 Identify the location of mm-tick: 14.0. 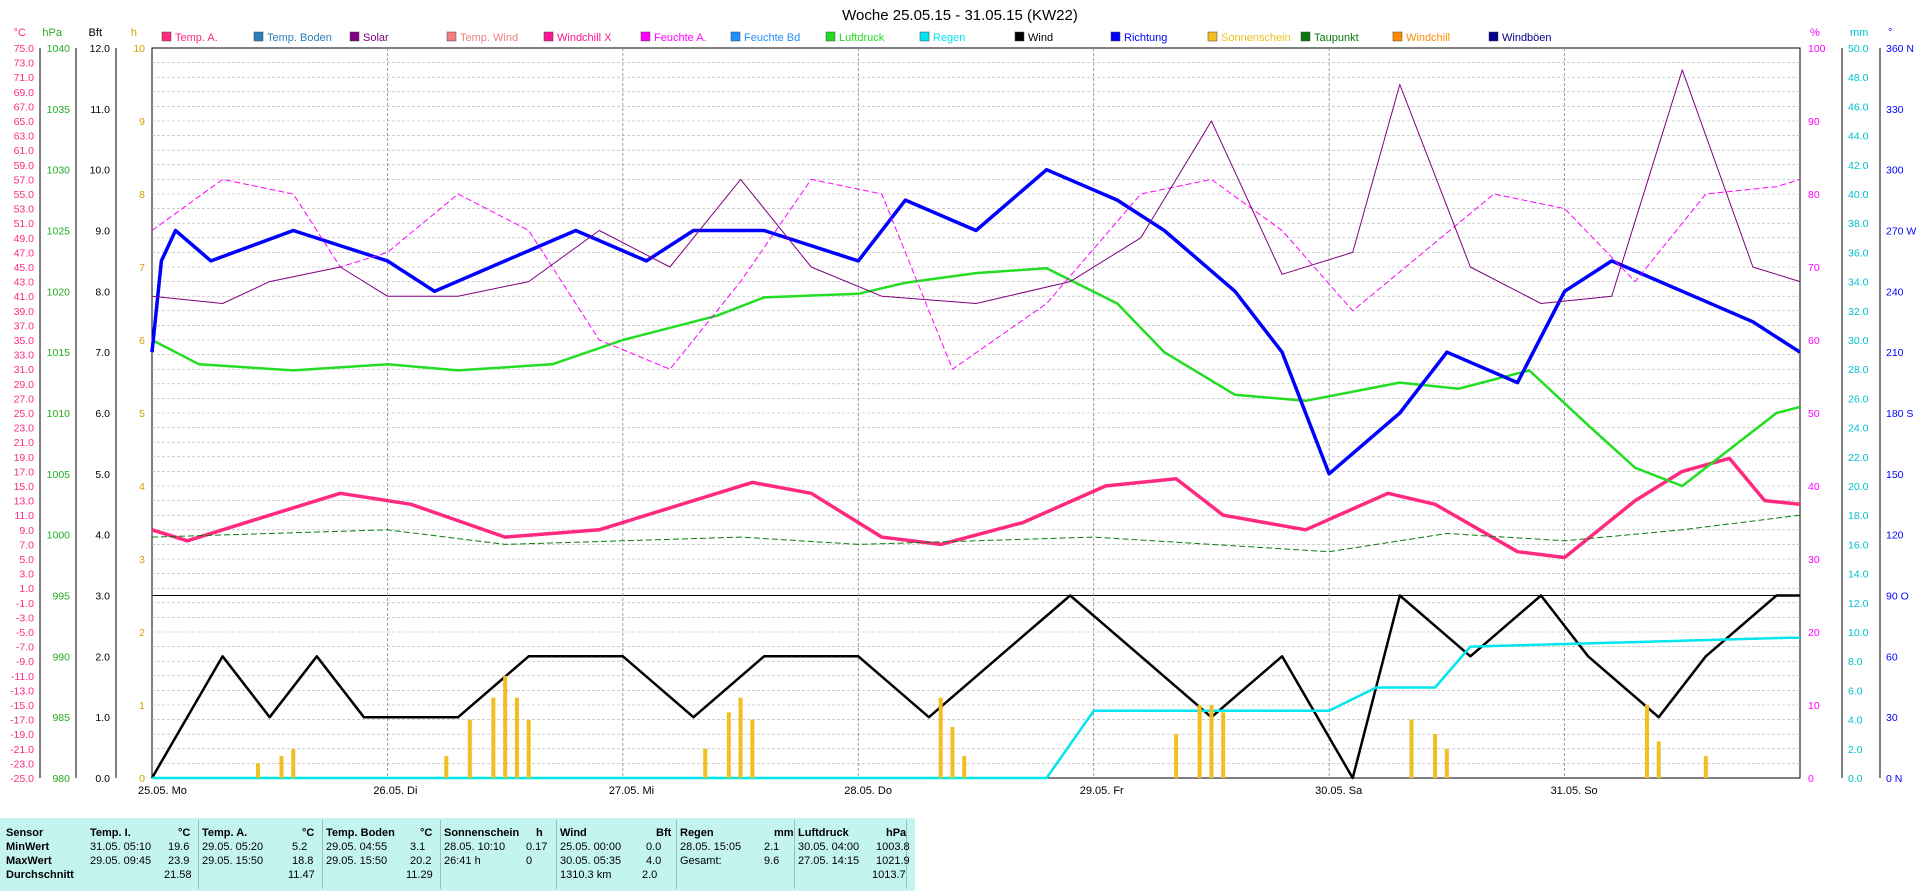
(1858, 575).